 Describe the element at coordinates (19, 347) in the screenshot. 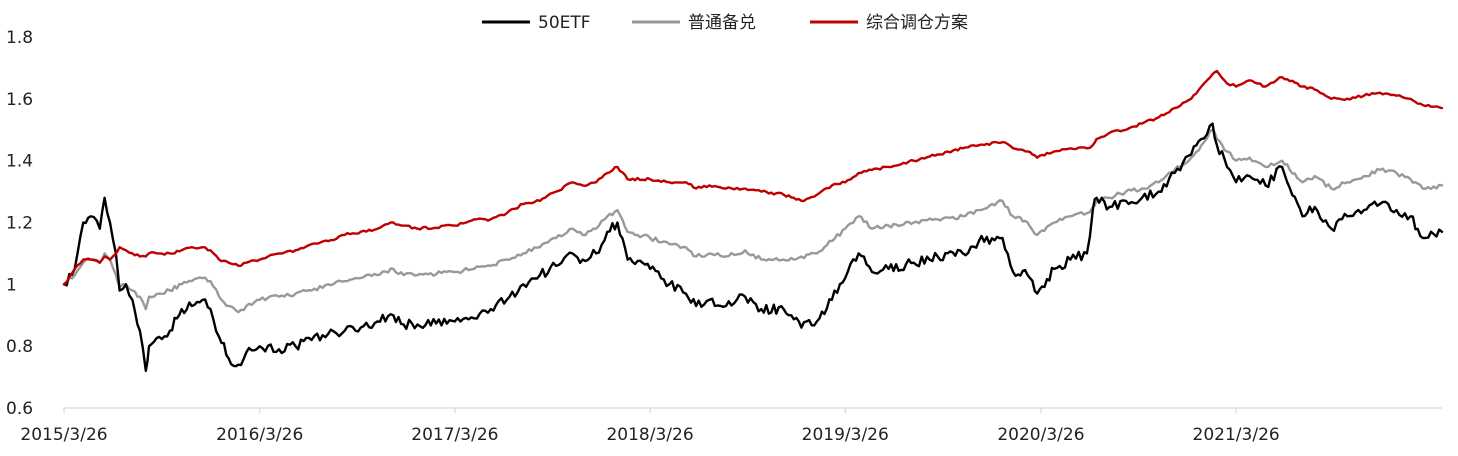

I see `y-tick-label: 0.8` at that location.